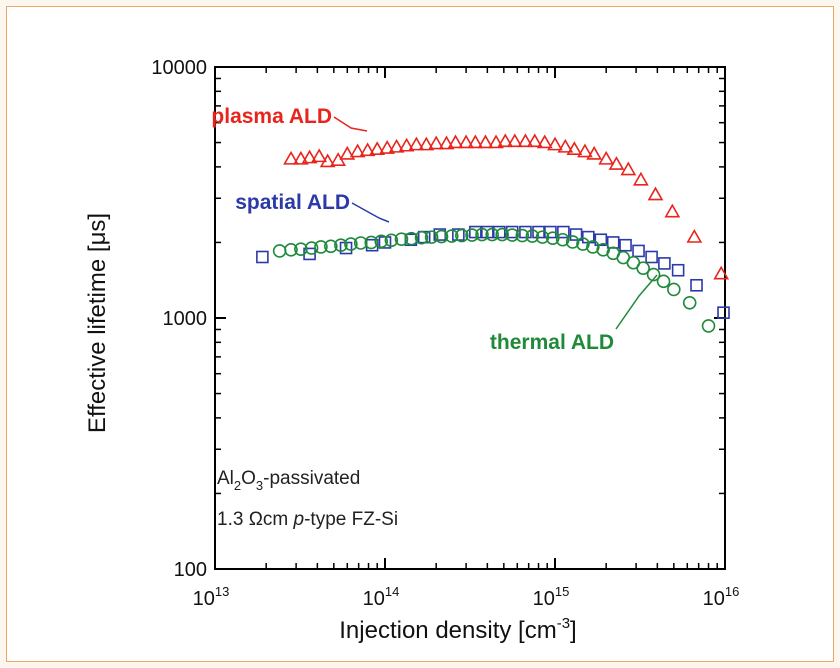 The image size is (840, 668). Describe the element at coordinates (495, 223) in the screenshot. I see `annotation-lines` at that location.